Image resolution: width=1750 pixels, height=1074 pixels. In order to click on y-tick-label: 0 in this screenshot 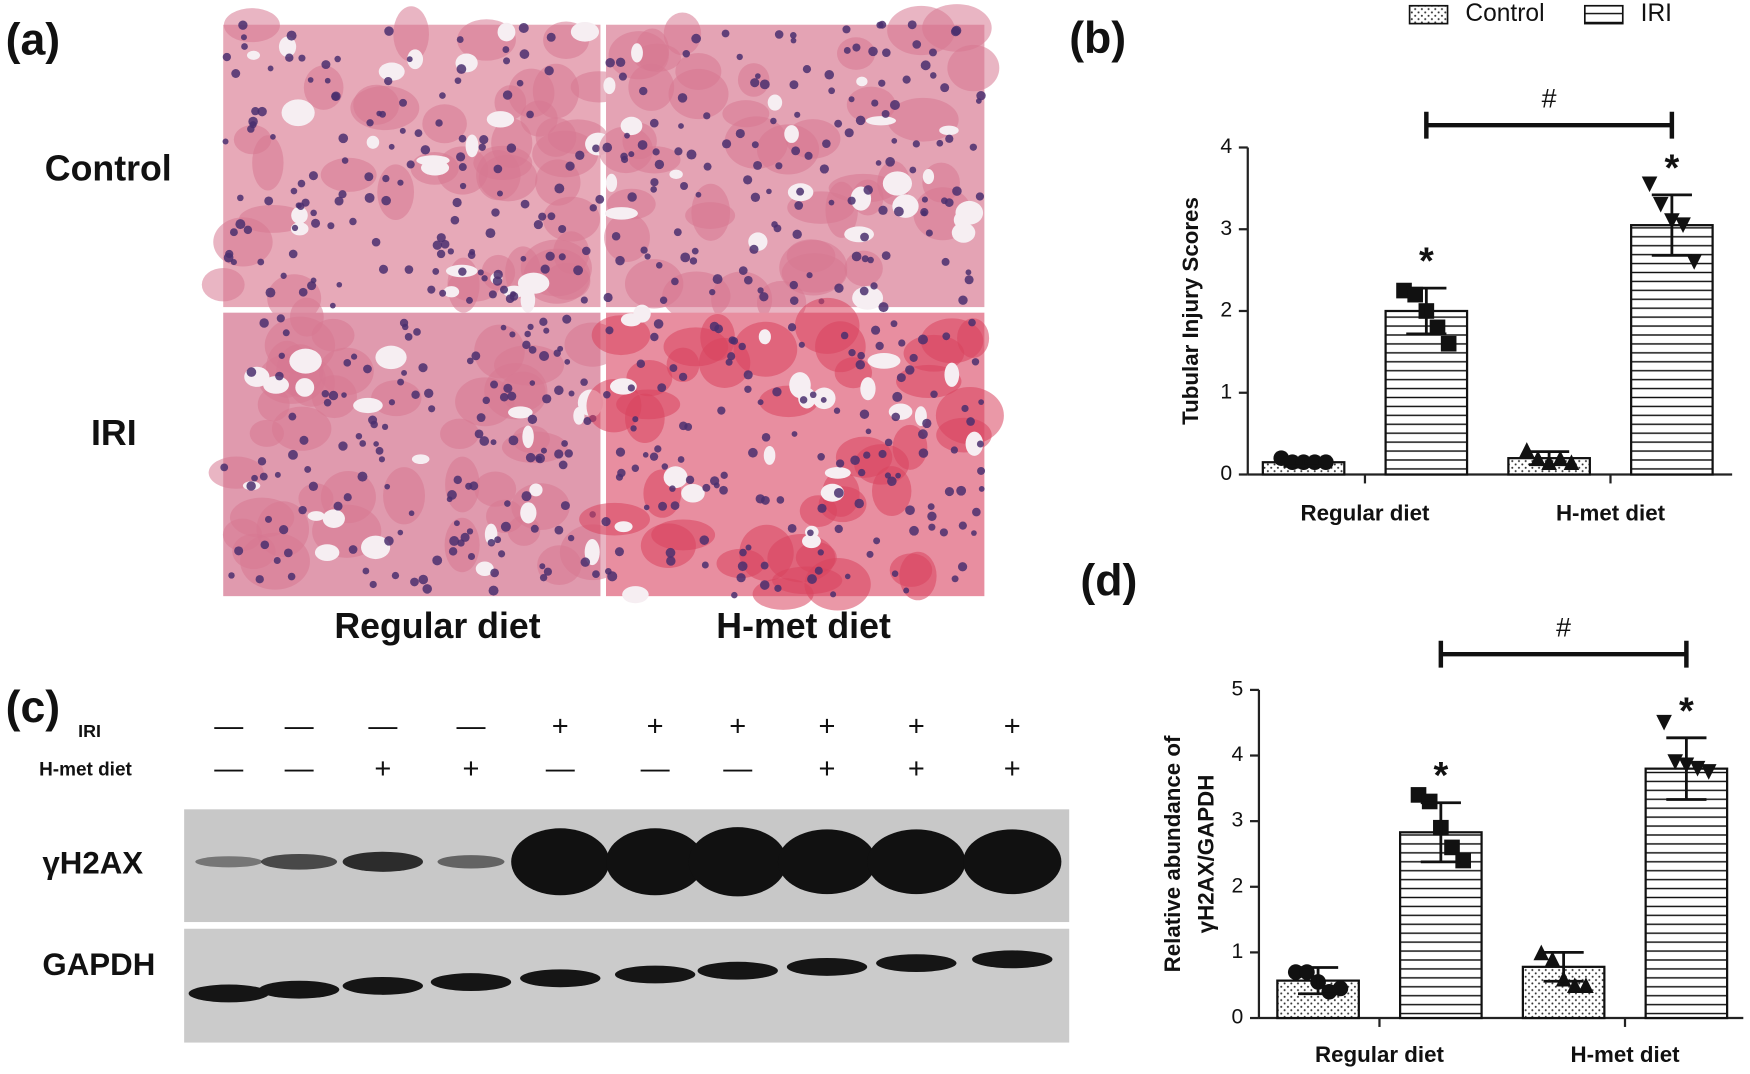, I will do `click(1226, 473)`.